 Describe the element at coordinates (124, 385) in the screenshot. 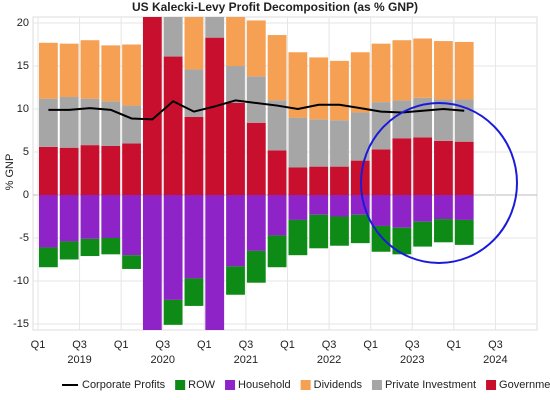

I see `legend-label: Corporate Profits` at that location.